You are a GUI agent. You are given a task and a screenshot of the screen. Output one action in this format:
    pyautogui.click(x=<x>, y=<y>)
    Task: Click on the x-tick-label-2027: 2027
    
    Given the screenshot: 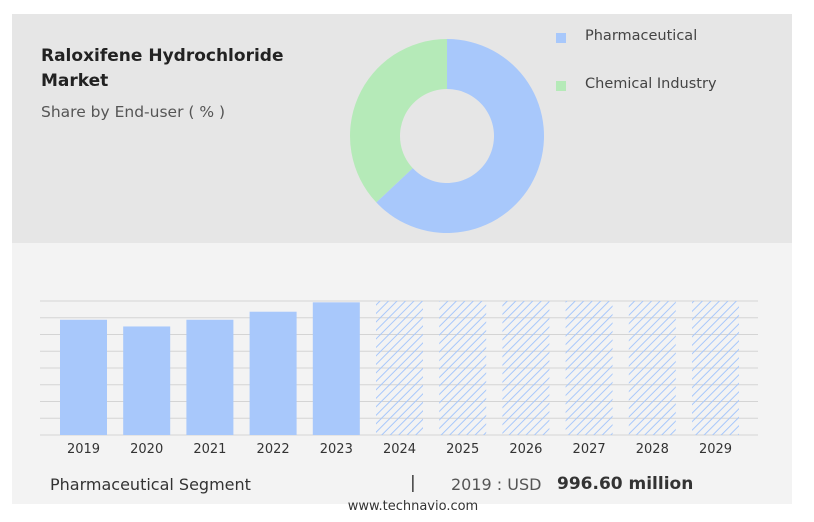 What is the action you would take?
    pyautogui.click(x=589, y=449)
    